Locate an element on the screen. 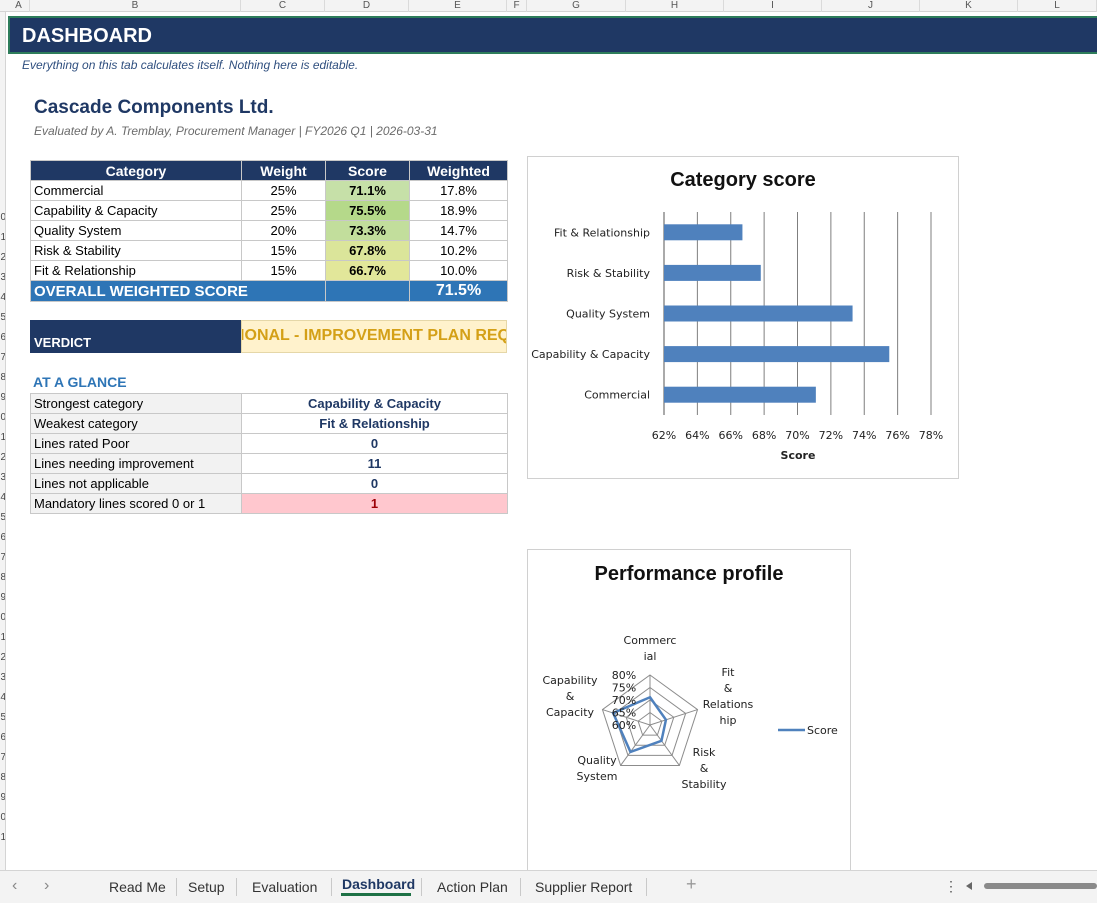 The height and width of the screenshot is (903, 1097). tab-dashboard: Dashboard is located at coordinates (379, 884).